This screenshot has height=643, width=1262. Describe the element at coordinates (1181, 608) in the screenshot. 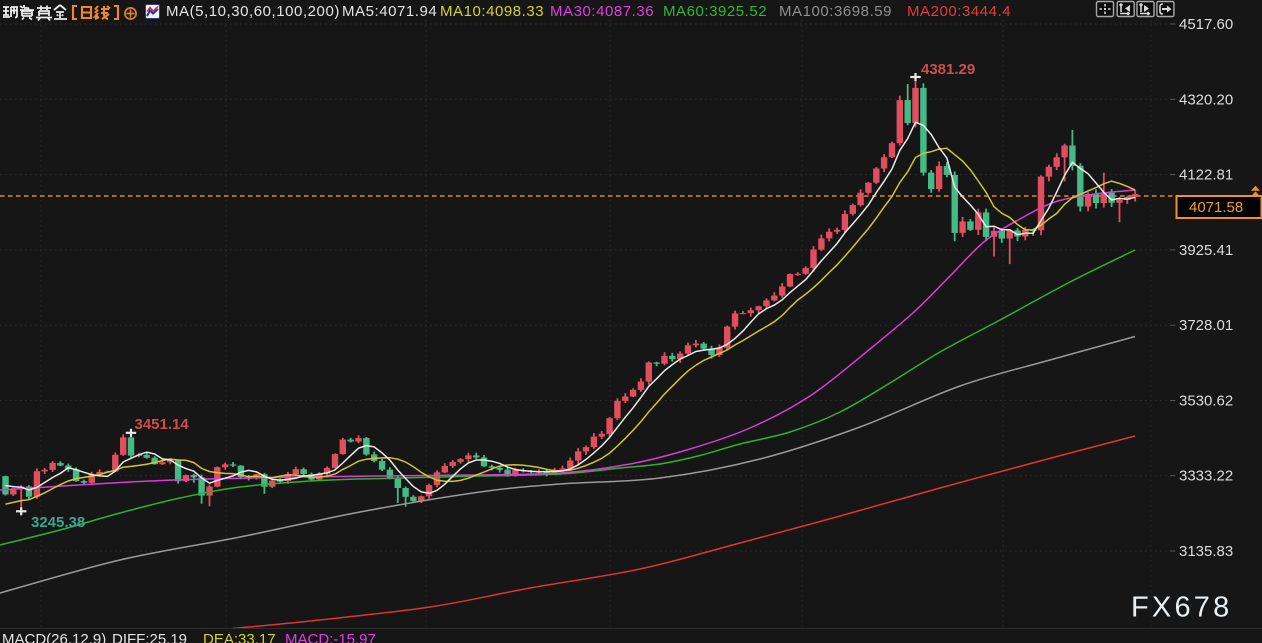

I see `svg-text: FX678` at that location.